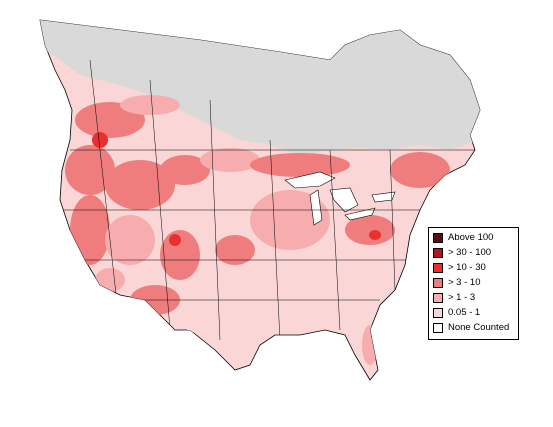  I want to click on legend-item: > 3 - 10, so click(456, 283).